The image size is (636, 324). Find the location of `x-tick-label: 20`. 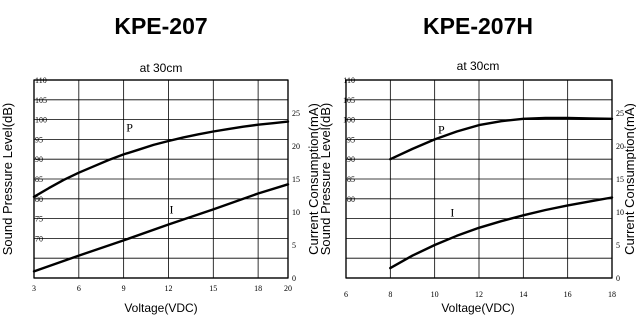

x-tick-label: 20 is located at coordinates (288, 288).